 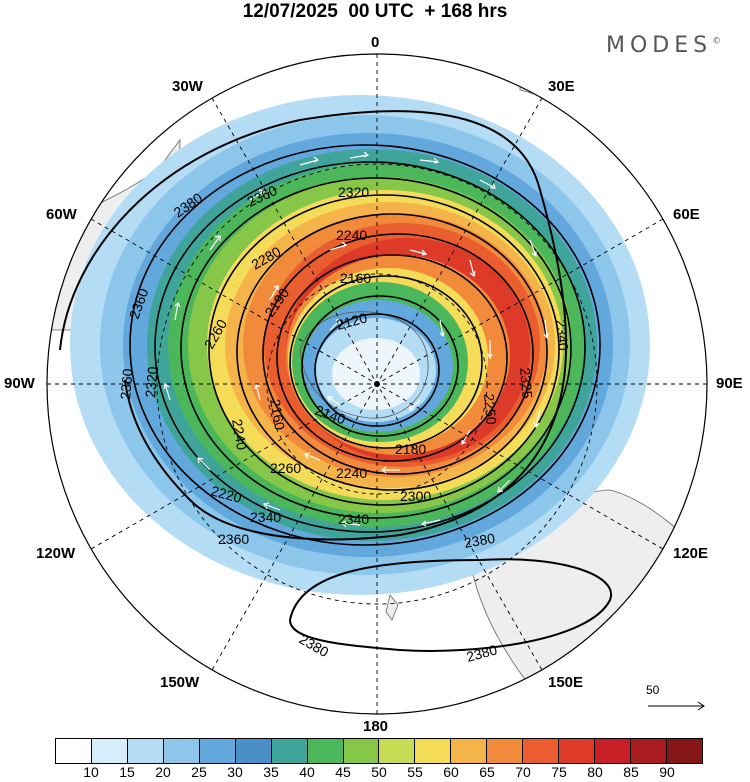 What do you see at coordinates (526, 383) in the screenshot?
I see `contour-label: 2325` at bounding box center [526, 383].